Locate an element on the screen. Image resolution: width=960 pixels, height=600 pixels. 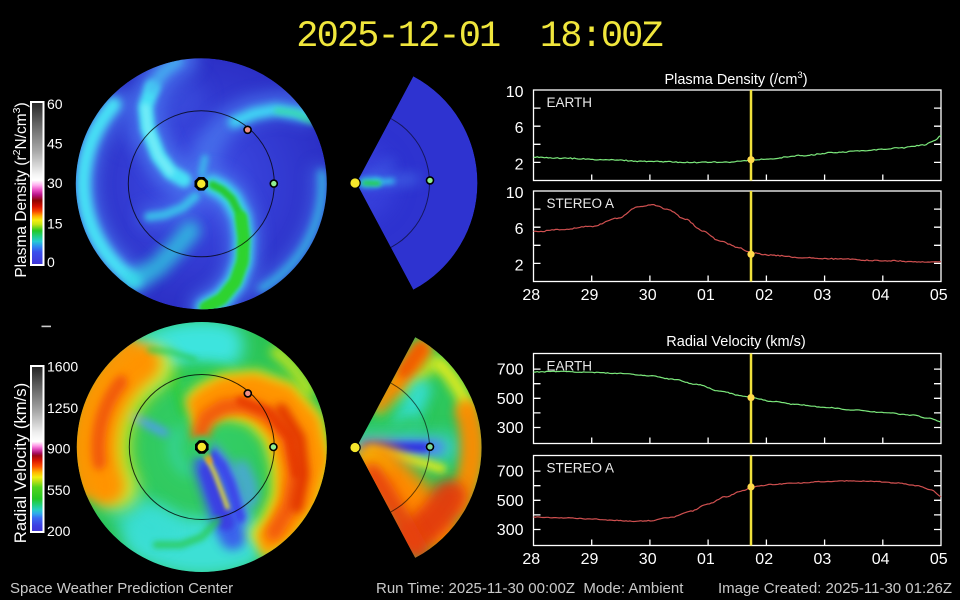
svg-text: 1250 is located at coordinates (62, 408).